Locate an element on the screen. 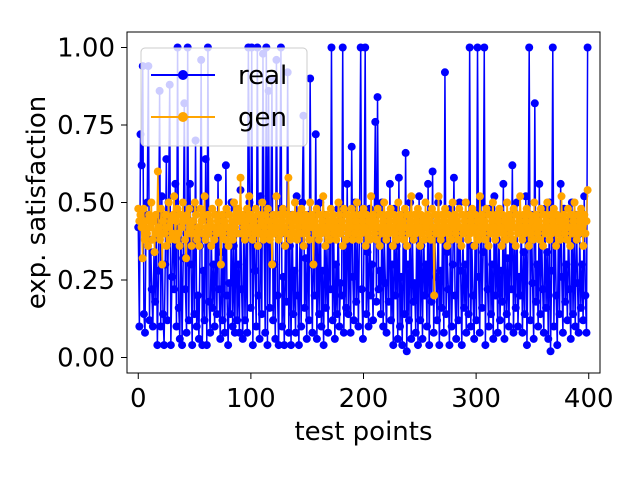  y-tick-label: 0.75 is located at coordinates (86, 126).